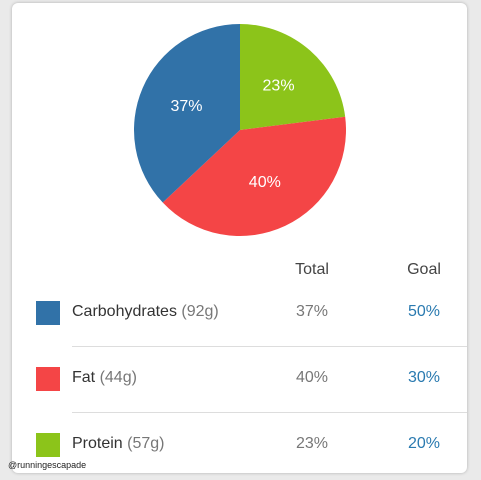 This screenshot has height=480, width=481. Describe the element at coordinates (200, 311) in the screenshot. I see `nutrient-amount: (92g)` at that location.